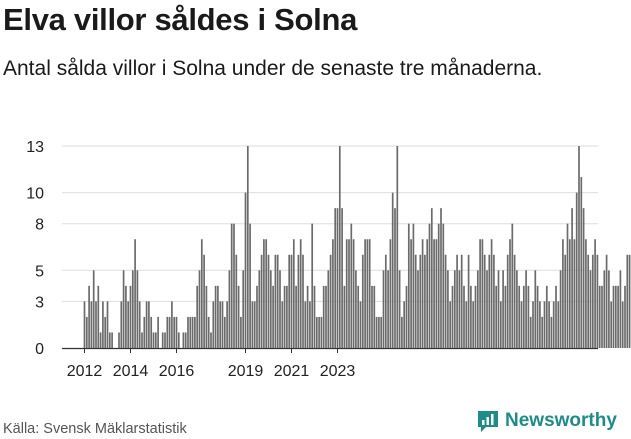 Image resolution: width=631 pixels, height=439 pixels. I want to click on source-note: Källa: Svensk Mäklarstatistik, so click(95, 429).